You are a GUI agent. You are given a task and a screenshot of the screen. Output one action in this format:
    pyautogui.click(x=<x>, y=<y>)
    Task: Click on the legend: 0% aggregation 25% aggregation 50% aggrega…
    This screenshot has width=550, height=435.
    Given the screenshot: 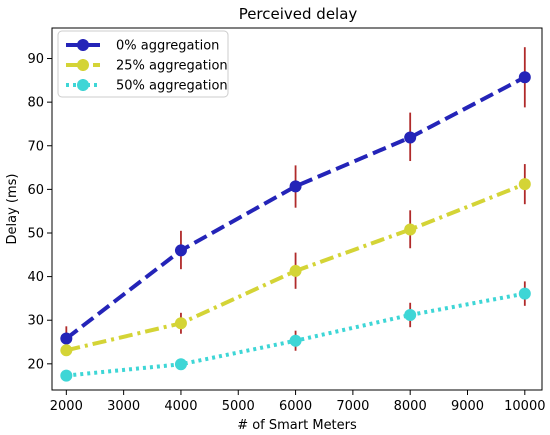 What is the action you would take?
    pyautogui.click(x=143, y=64)
    